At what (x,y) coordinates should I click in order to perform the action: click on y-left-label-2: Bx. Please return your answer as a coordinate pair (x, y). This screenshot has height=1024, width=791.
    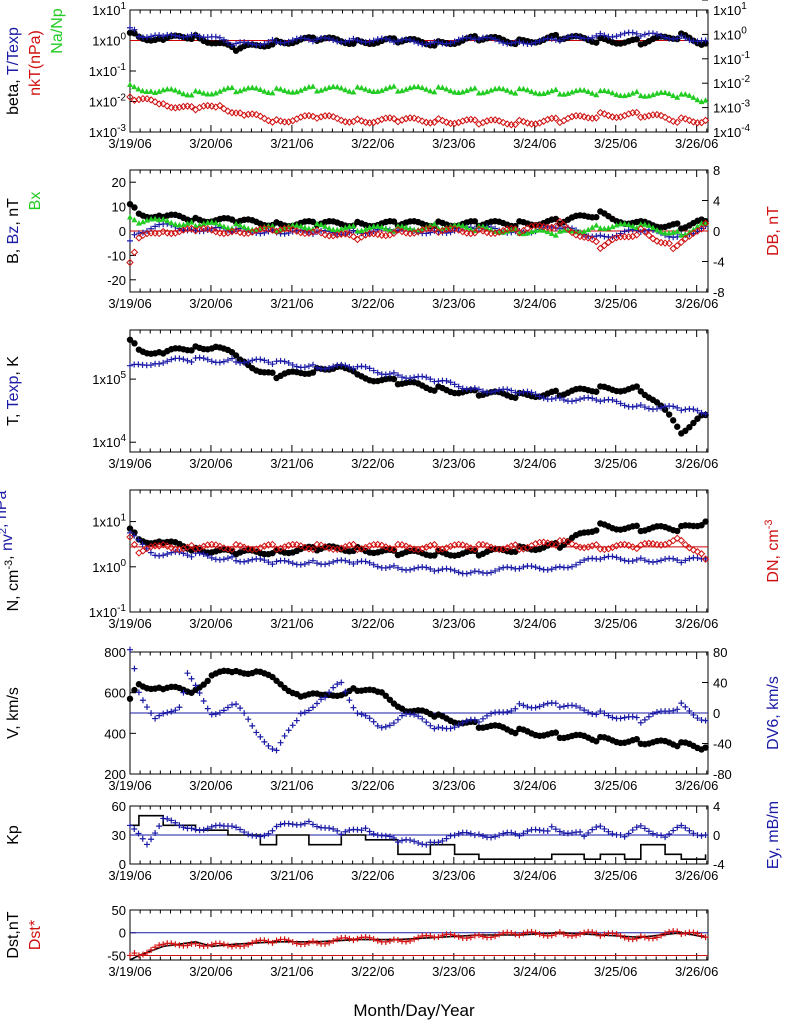
    Looking at the image, I should click on (35, 201).